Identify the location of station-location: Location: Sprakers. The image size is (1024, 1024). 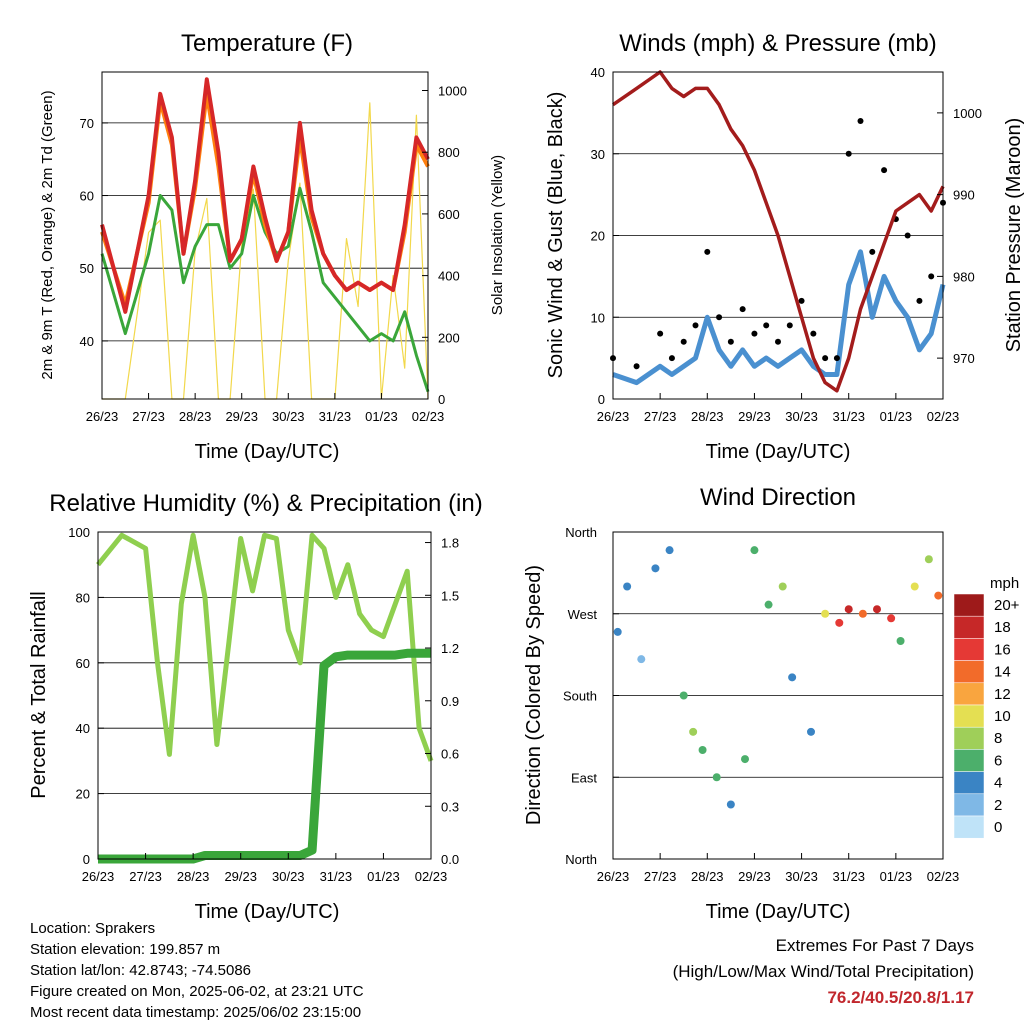
(93, 928).